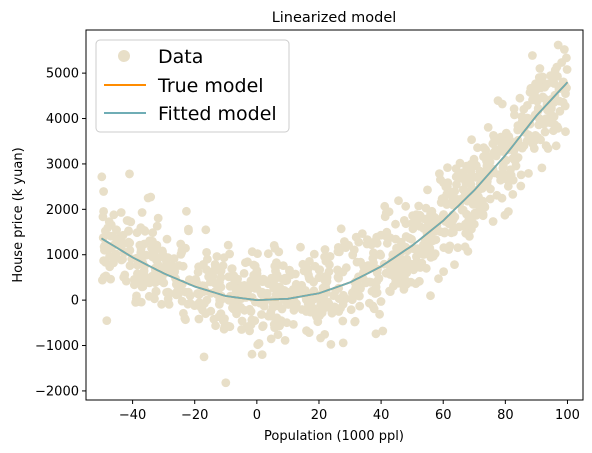 Image resolution: width=592 pixels, height=453 pixels. What do you see at coordinates (210, 86) in the screenshot?
I see `legend-true-model-label: True model` at bounding box center [210, 86].